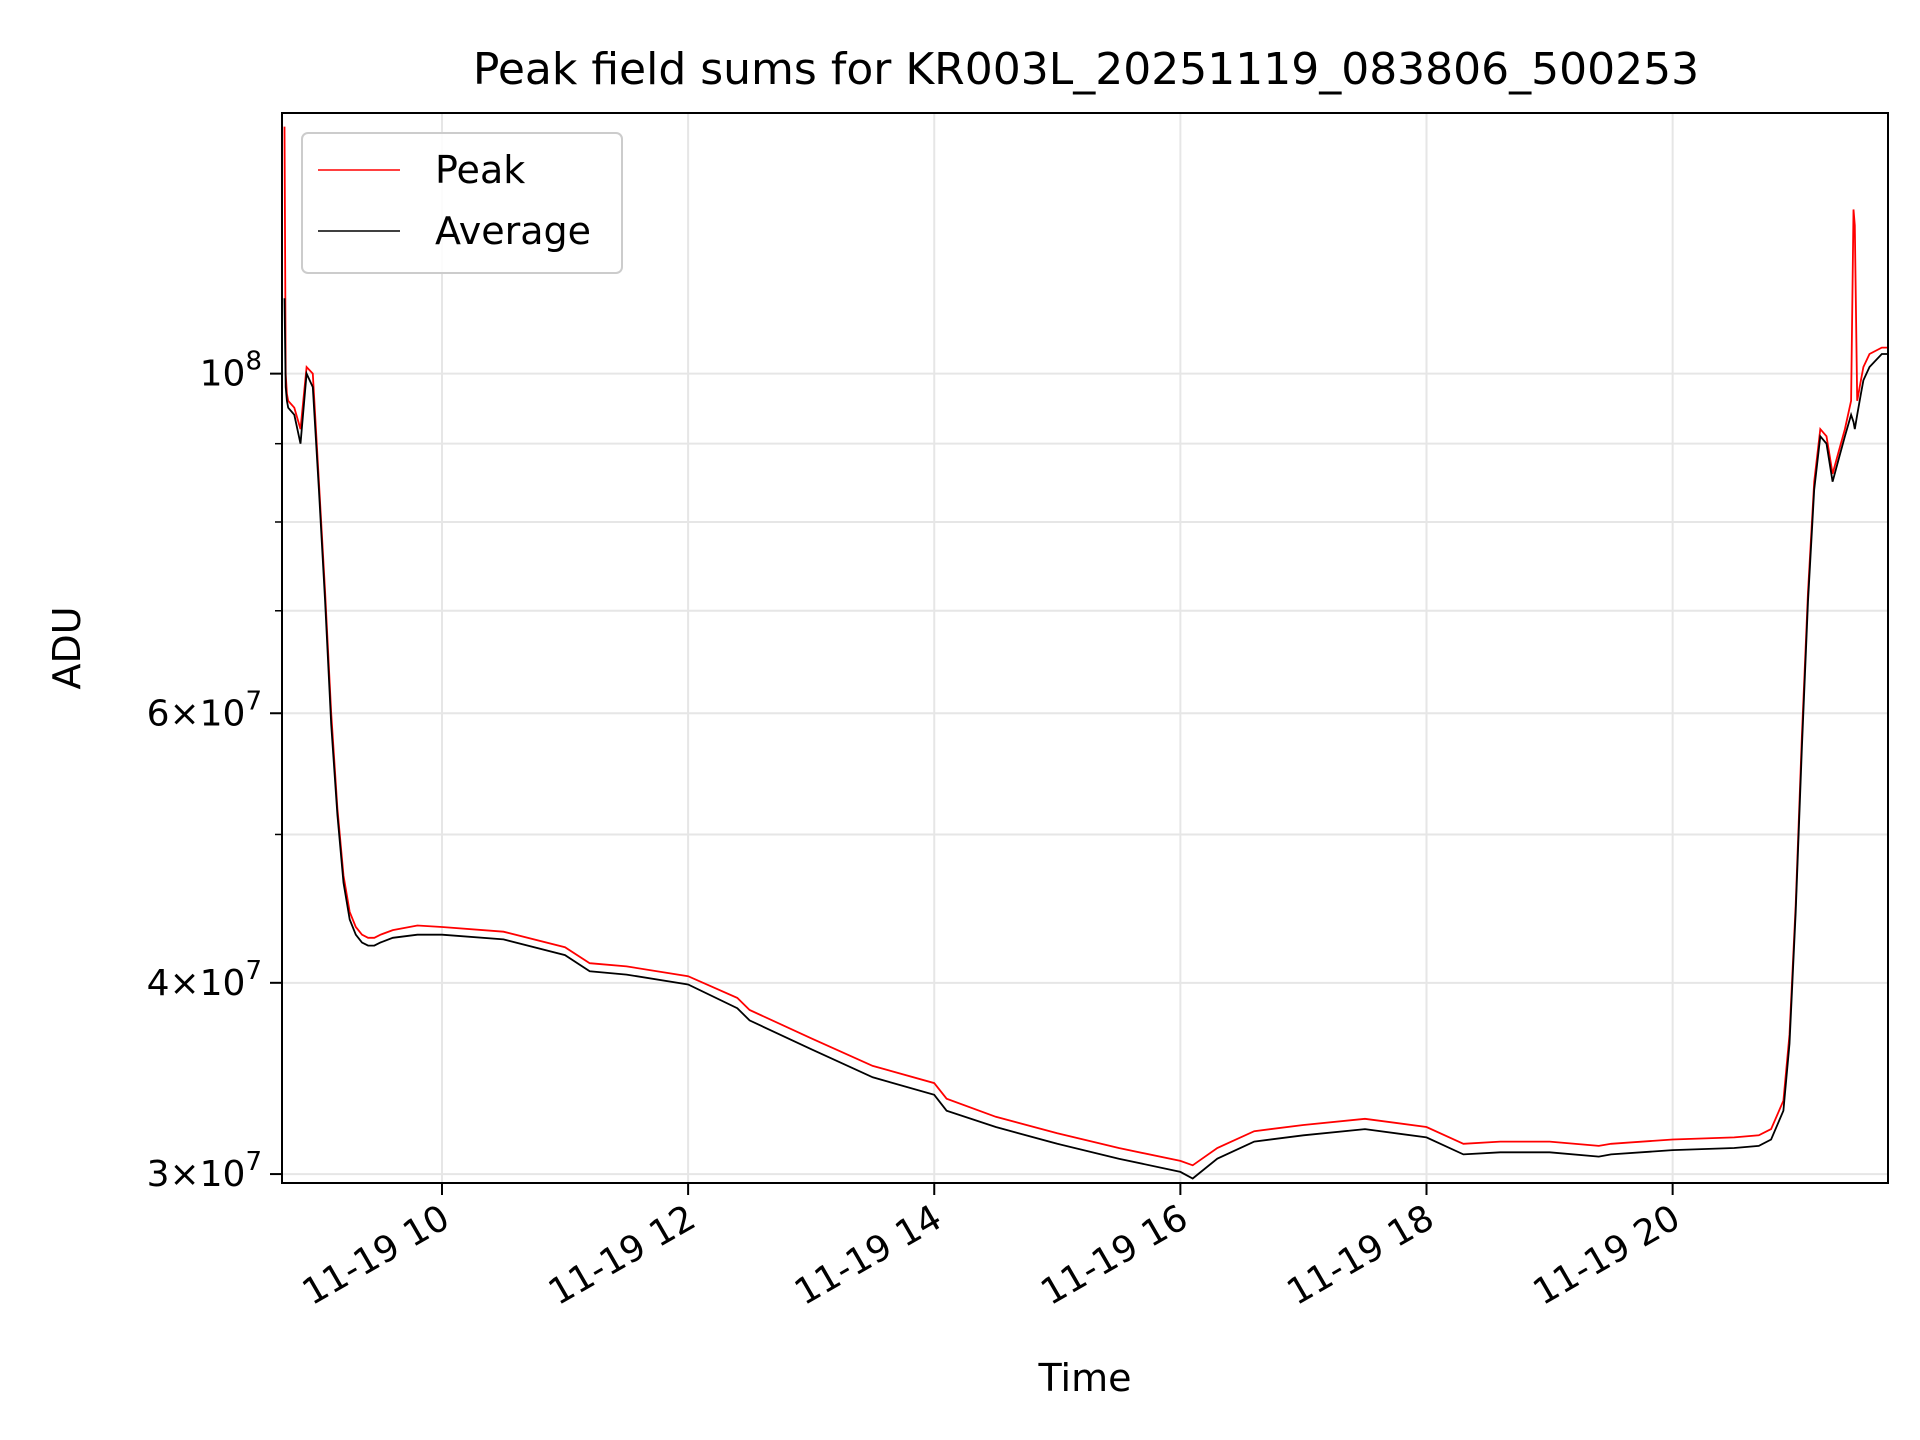 The height and width of the screenshot is (1440, 1920). What do you see at coordinates (204, 710) in the screenshot?
I see `y-tick-label: 6×107` at bounding box center [204, 710].